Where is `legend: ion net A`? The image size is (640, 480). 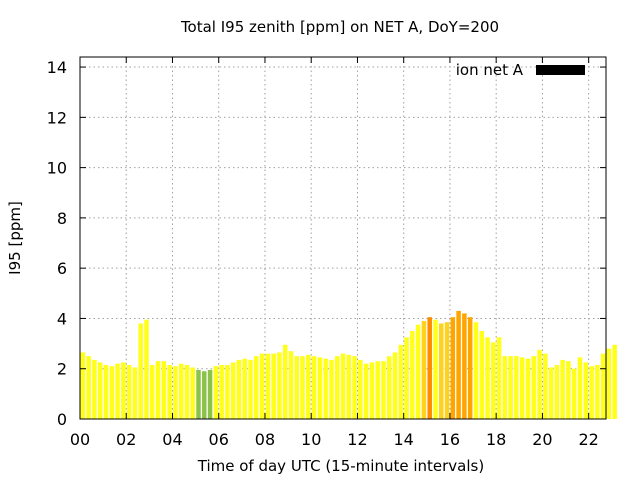 legend: ion net A is located at coordinates (520, 70).